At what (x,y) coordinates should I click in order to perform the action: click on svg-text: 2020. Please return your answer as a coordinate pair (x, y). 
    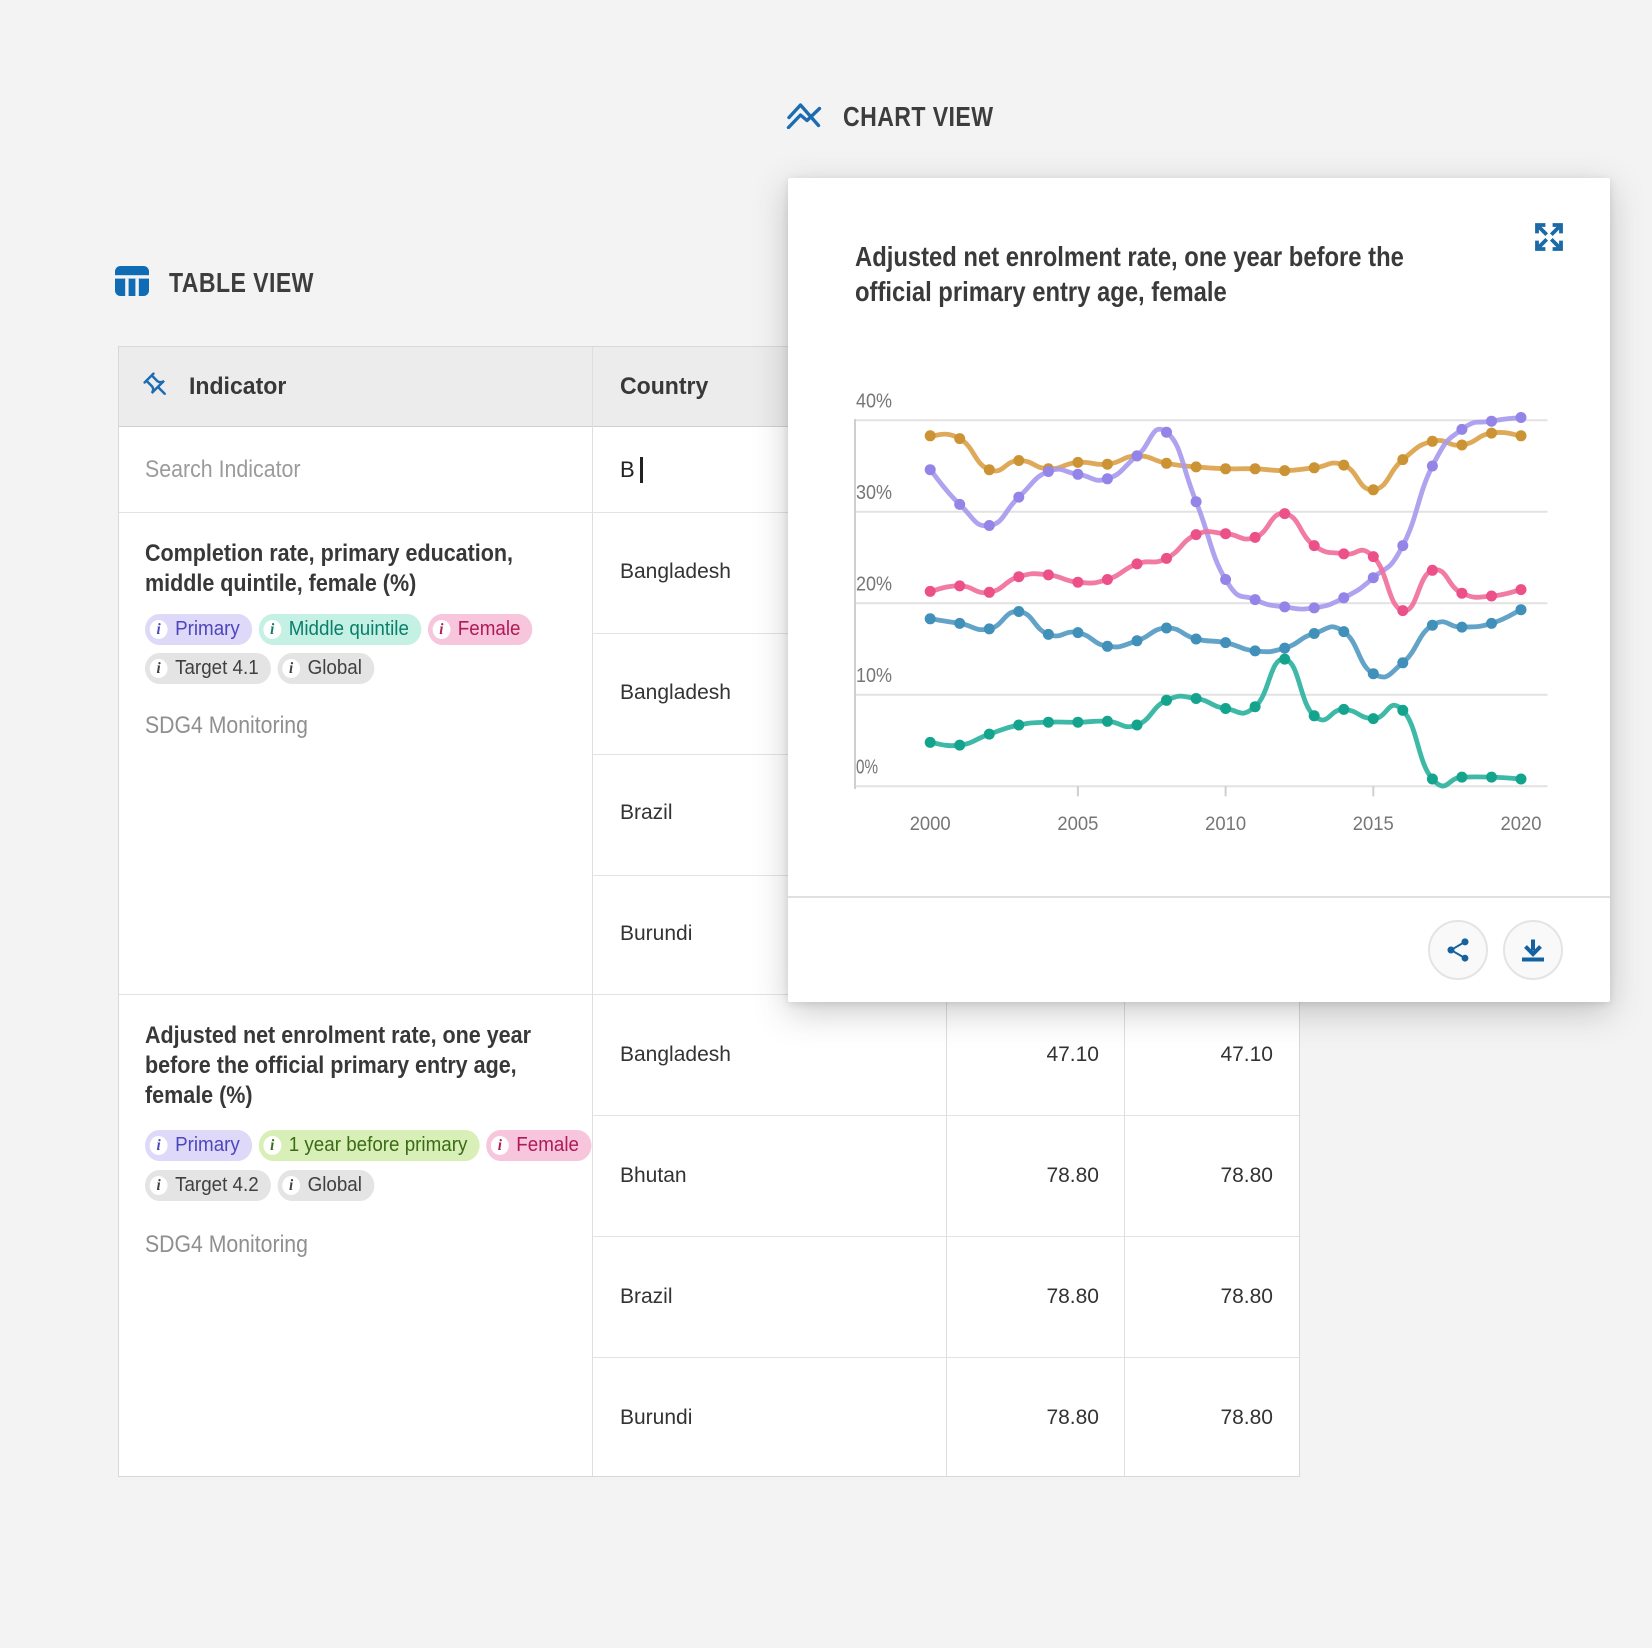
    Looking at the image, I should click on (1521, 824).